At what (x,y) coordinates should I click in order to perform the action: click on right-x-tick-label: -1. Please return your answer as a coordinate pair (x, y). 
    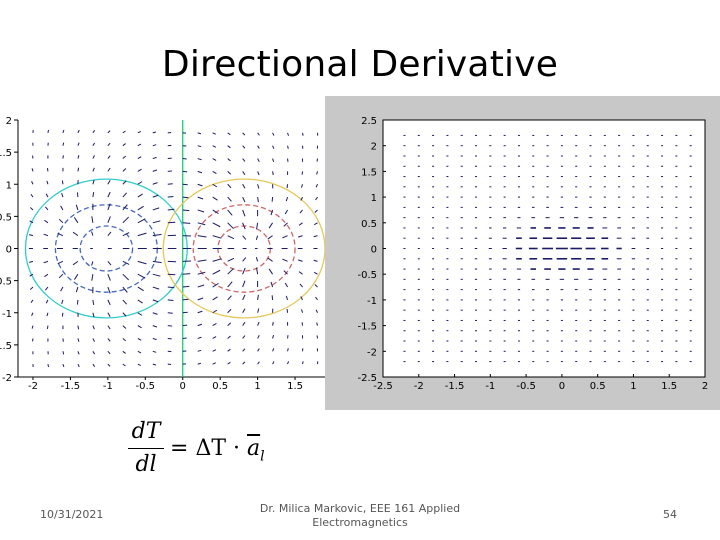
    Looking at the image, I should click on (490, 386).